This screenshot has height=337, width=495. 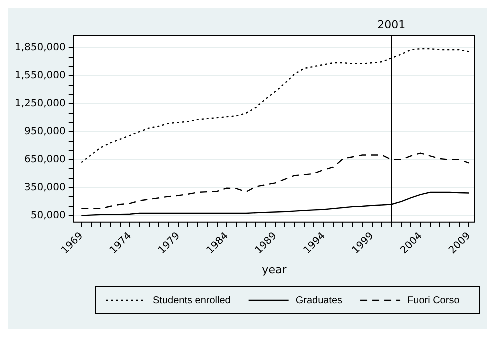 What do you see at coordinates (40, 76) in the screenshot?
I see `y-tick-label: 1,550,000` at bounding box center [40, 76].